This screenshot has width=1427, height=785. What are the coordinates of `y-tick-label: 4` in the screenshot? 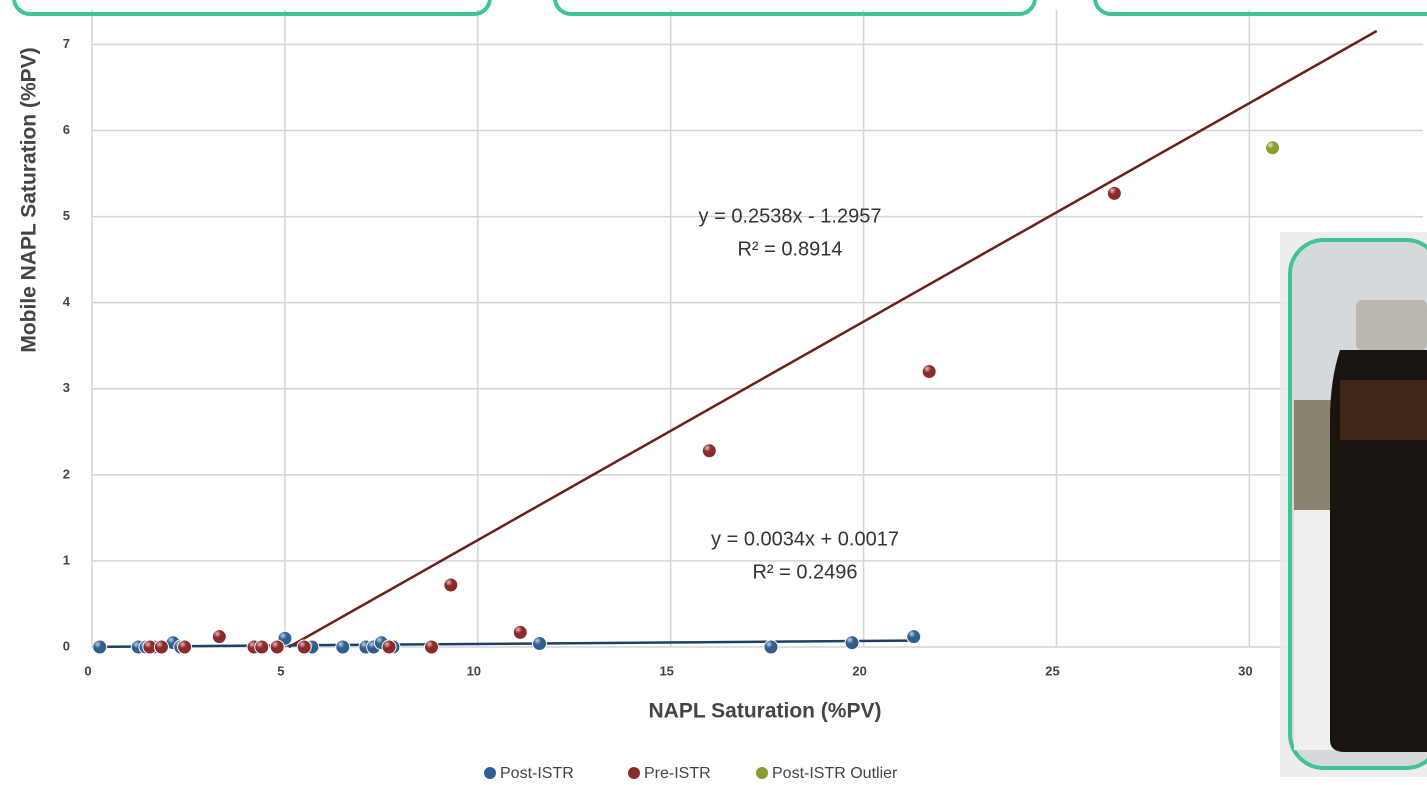 It's located at (67, 301).